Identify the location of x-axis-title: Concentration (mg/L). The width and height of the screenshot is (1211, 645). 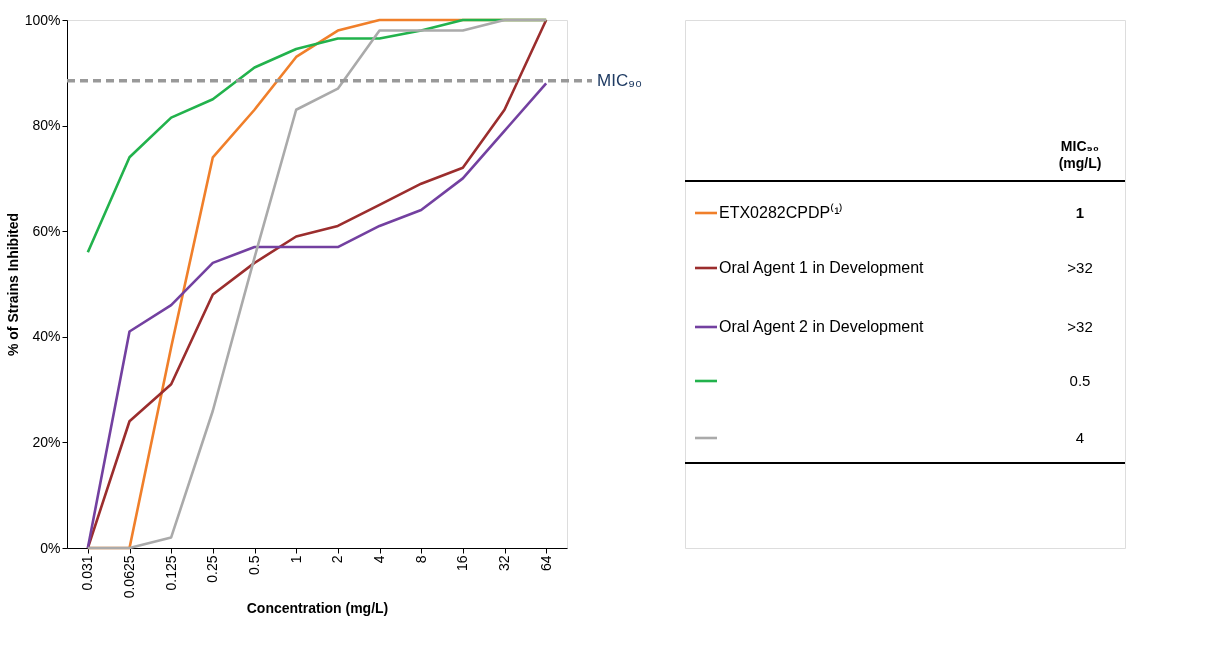
(317, 608).